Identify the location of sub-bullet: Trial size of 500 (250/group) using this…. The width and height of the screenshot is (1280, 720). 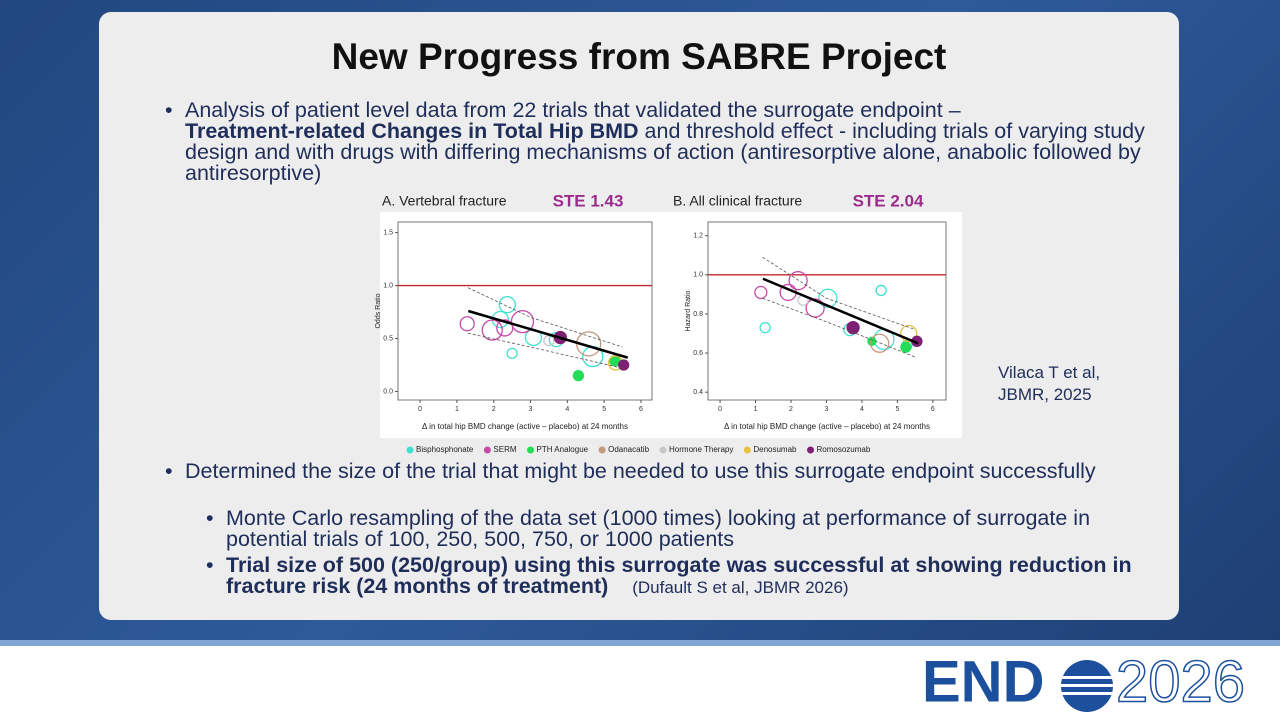
(676, 575).